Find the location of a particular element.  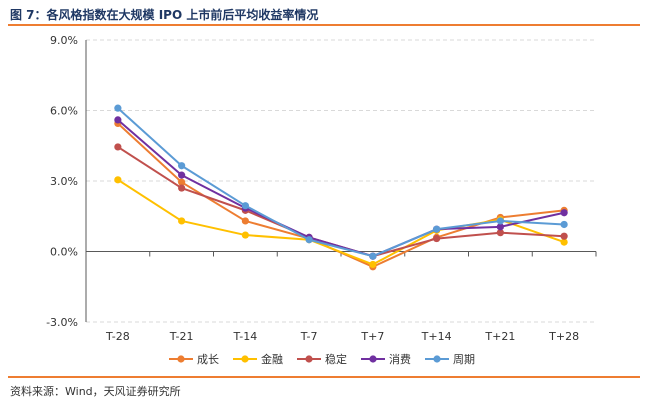

y-tick-label: 3.0% is located at coordinates (64, 181).